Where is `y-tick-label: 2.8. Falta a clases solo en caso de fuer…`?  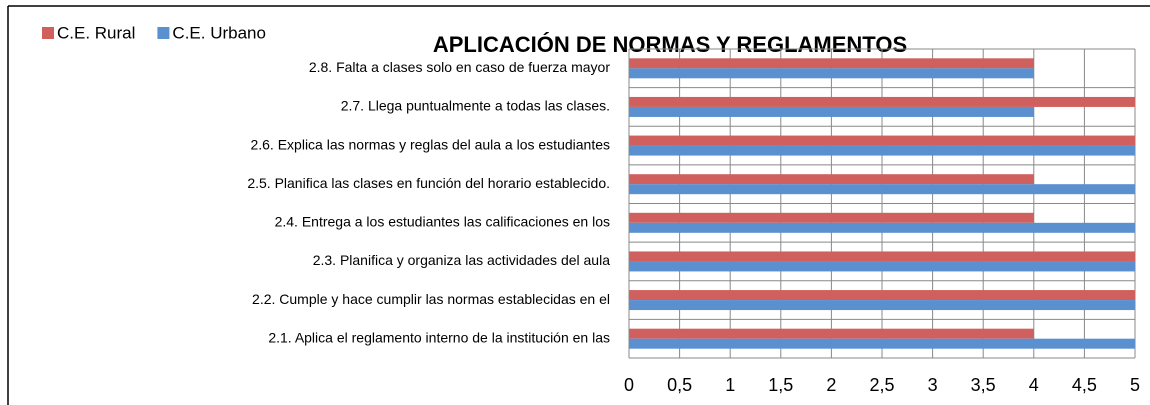
y-tick-label: 2.8. Falta a clases solo en caso de fuer… is located at coordinates (459, 67).